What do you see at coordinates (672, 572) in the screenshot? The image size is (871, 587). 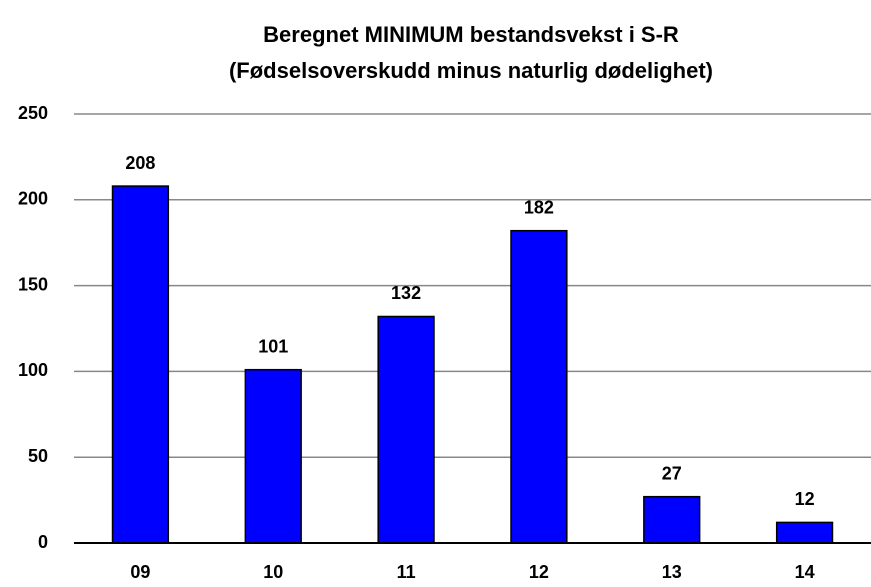 I see `x-tick-label: 13` at bounding box center [672, 572].